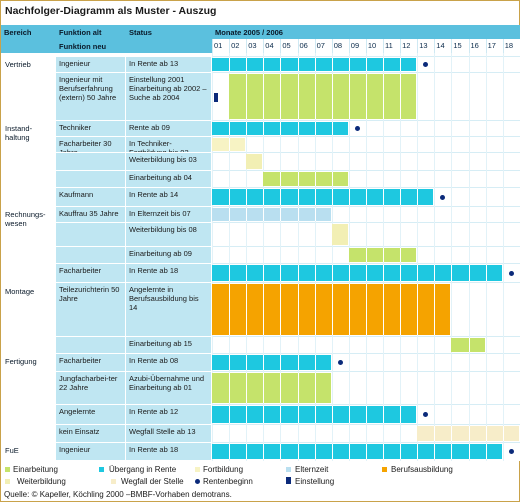  What do you see at coordinates (323, 46) in the screenshot?
I see `month-07: 07` at bounding box center [323, 46].